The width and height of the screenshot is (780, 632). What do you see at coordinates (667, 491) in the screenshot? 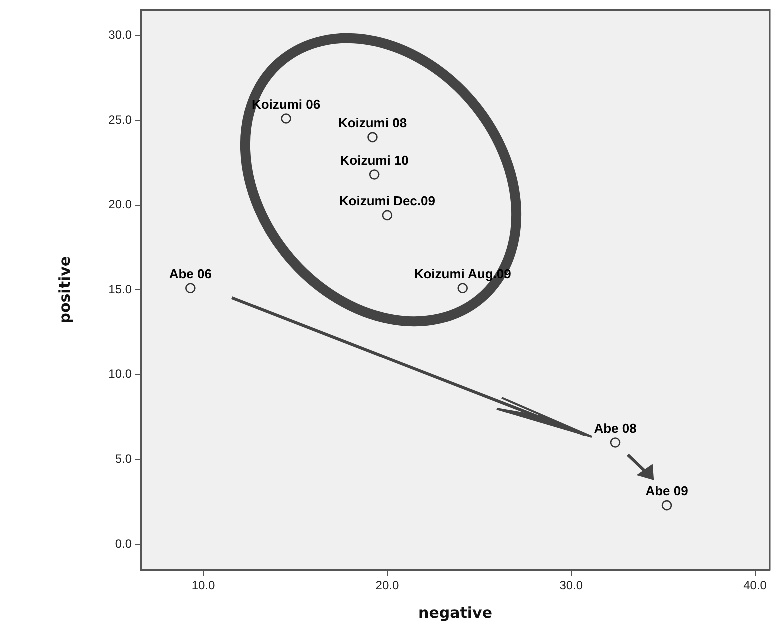
I see `series-label: Abe 09` at bounding box center [667, 491].